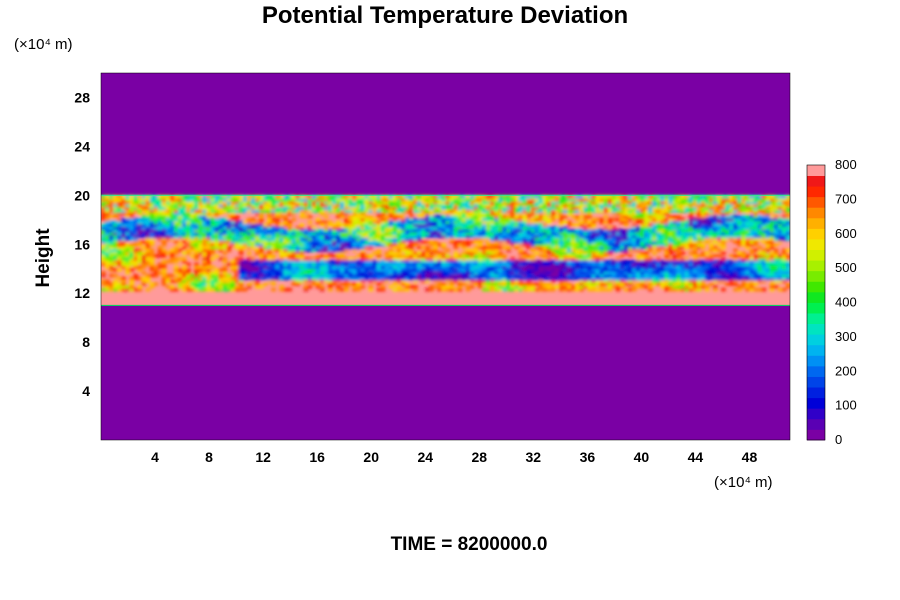  What do you see at coordinates (642, 457) in the screenshot?
I see `x-tick-label: 40` at bounding box center [642, 457].